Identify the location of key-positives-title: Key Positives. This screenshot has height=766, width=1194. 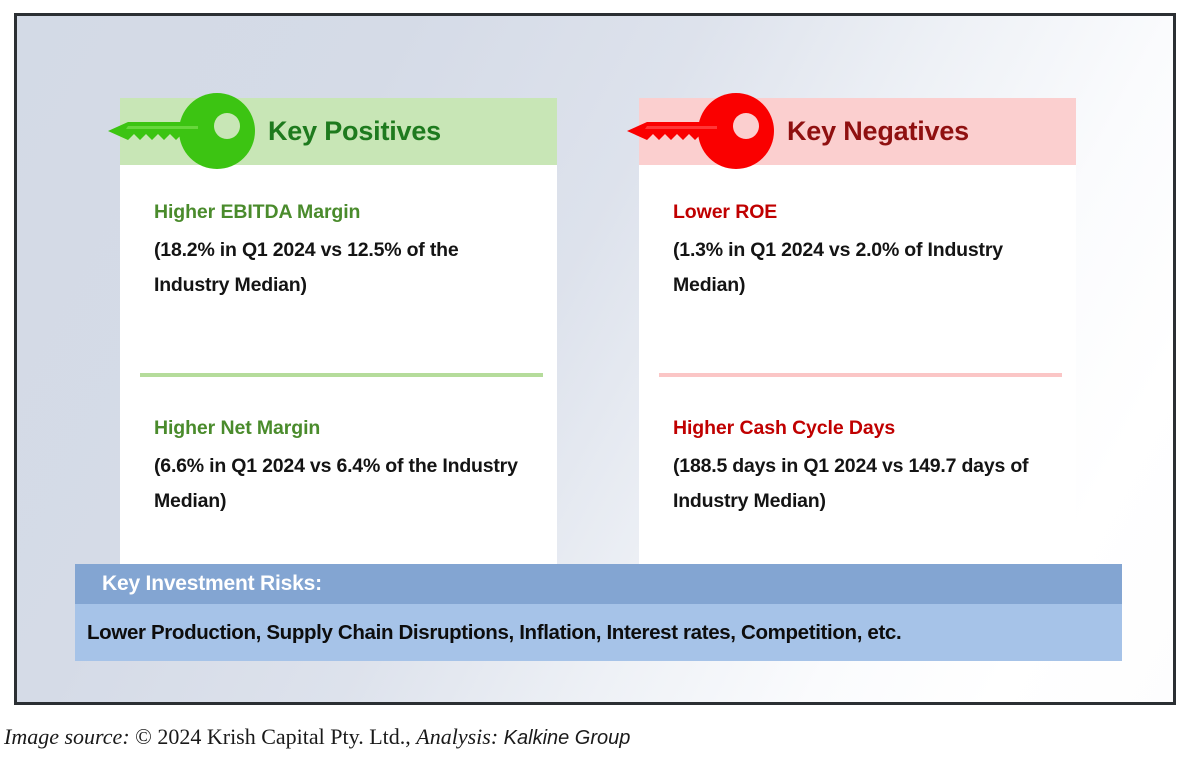
(354, 131).